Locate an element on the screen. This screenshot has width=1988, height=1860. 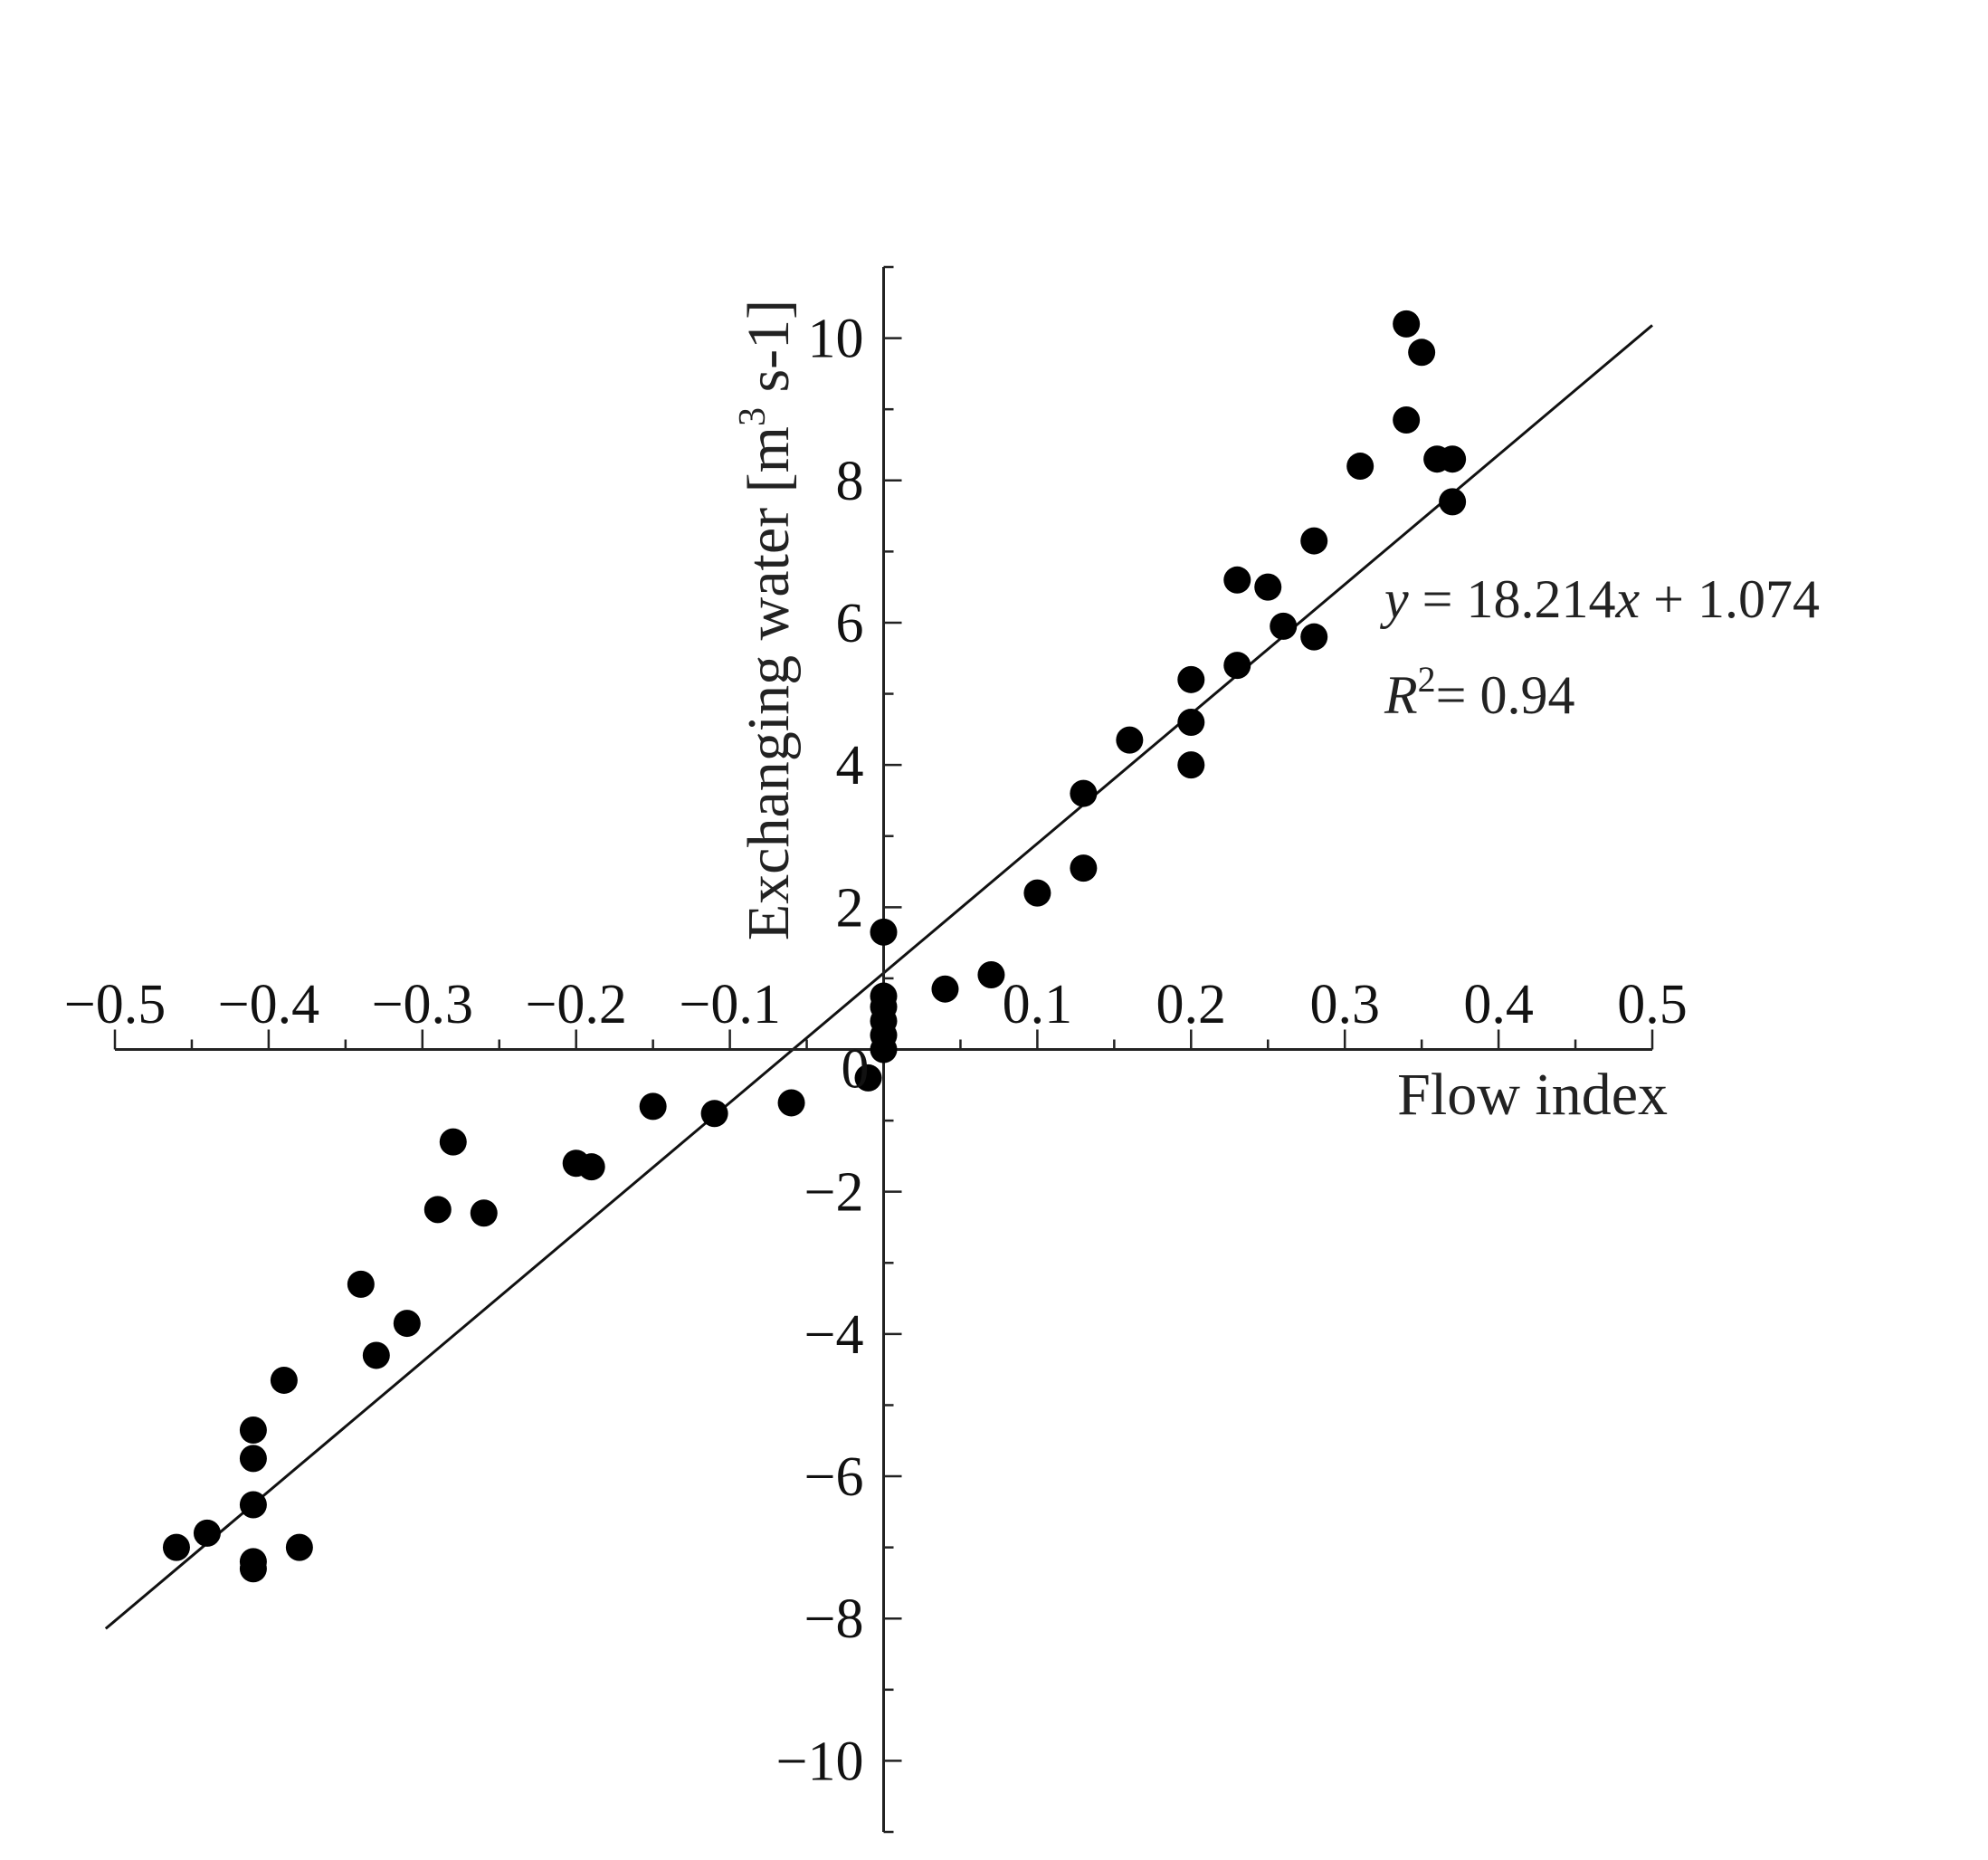
x-tick-label: 0.4 is located at coordinates (1498, 1004).